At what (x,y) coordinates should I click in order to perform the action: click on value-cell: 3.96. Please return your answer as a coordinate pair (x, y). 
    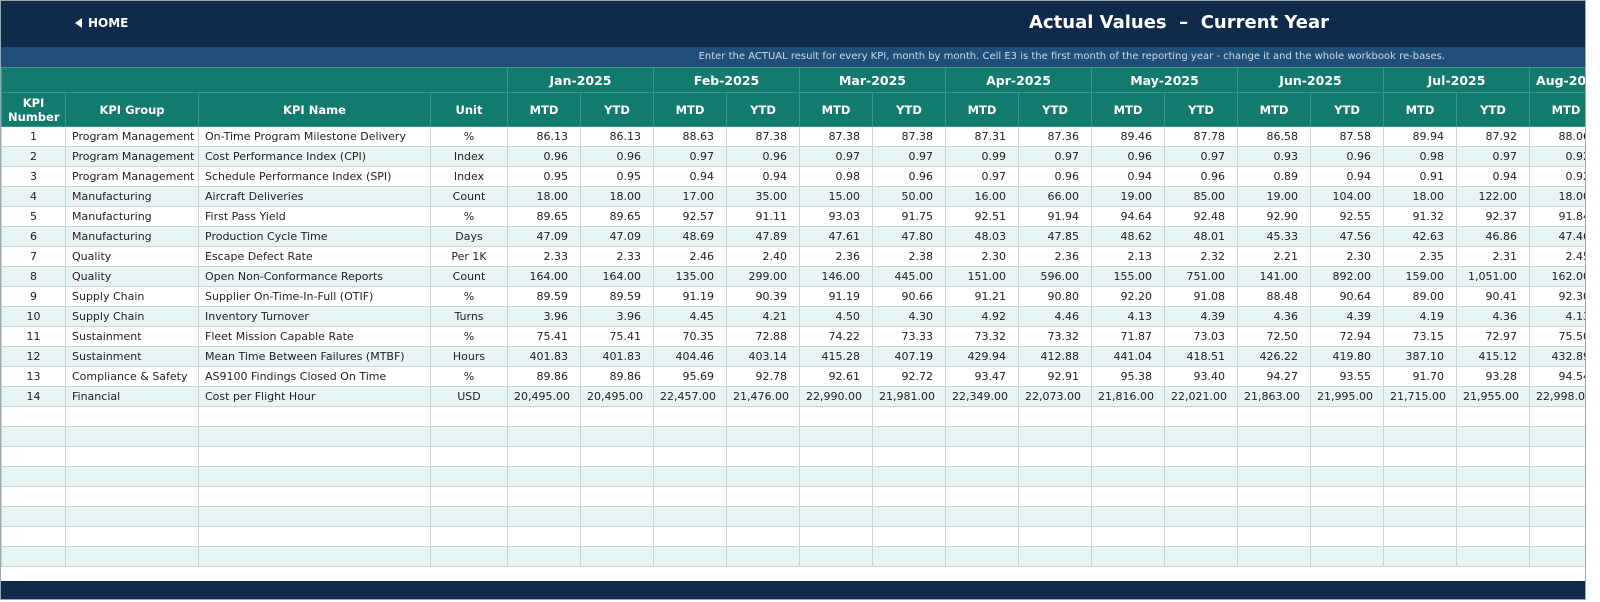
    Looking at the image, I should click on (617, 316).